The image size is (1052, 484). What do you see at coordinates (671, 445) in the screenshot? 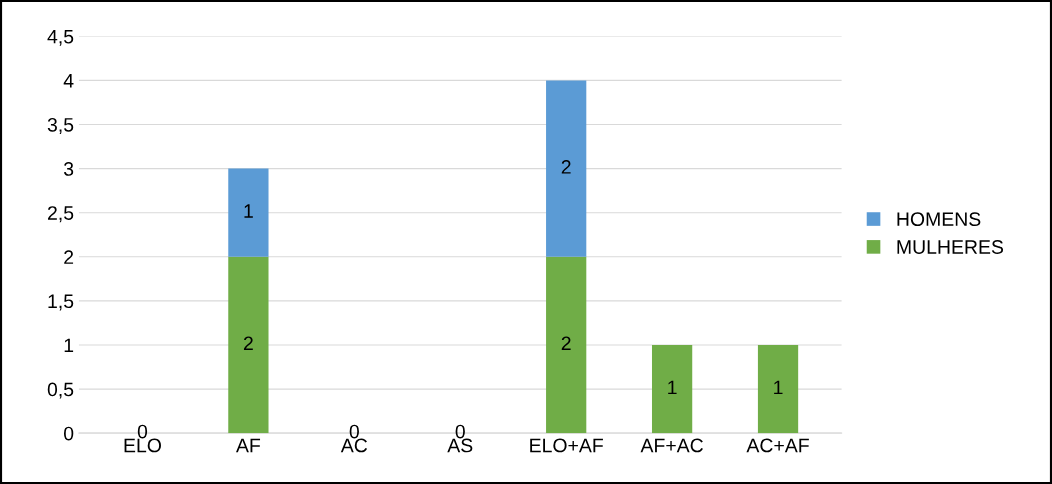
I see `x-tick-label: AF+AC` at bounding box center [671, 445].